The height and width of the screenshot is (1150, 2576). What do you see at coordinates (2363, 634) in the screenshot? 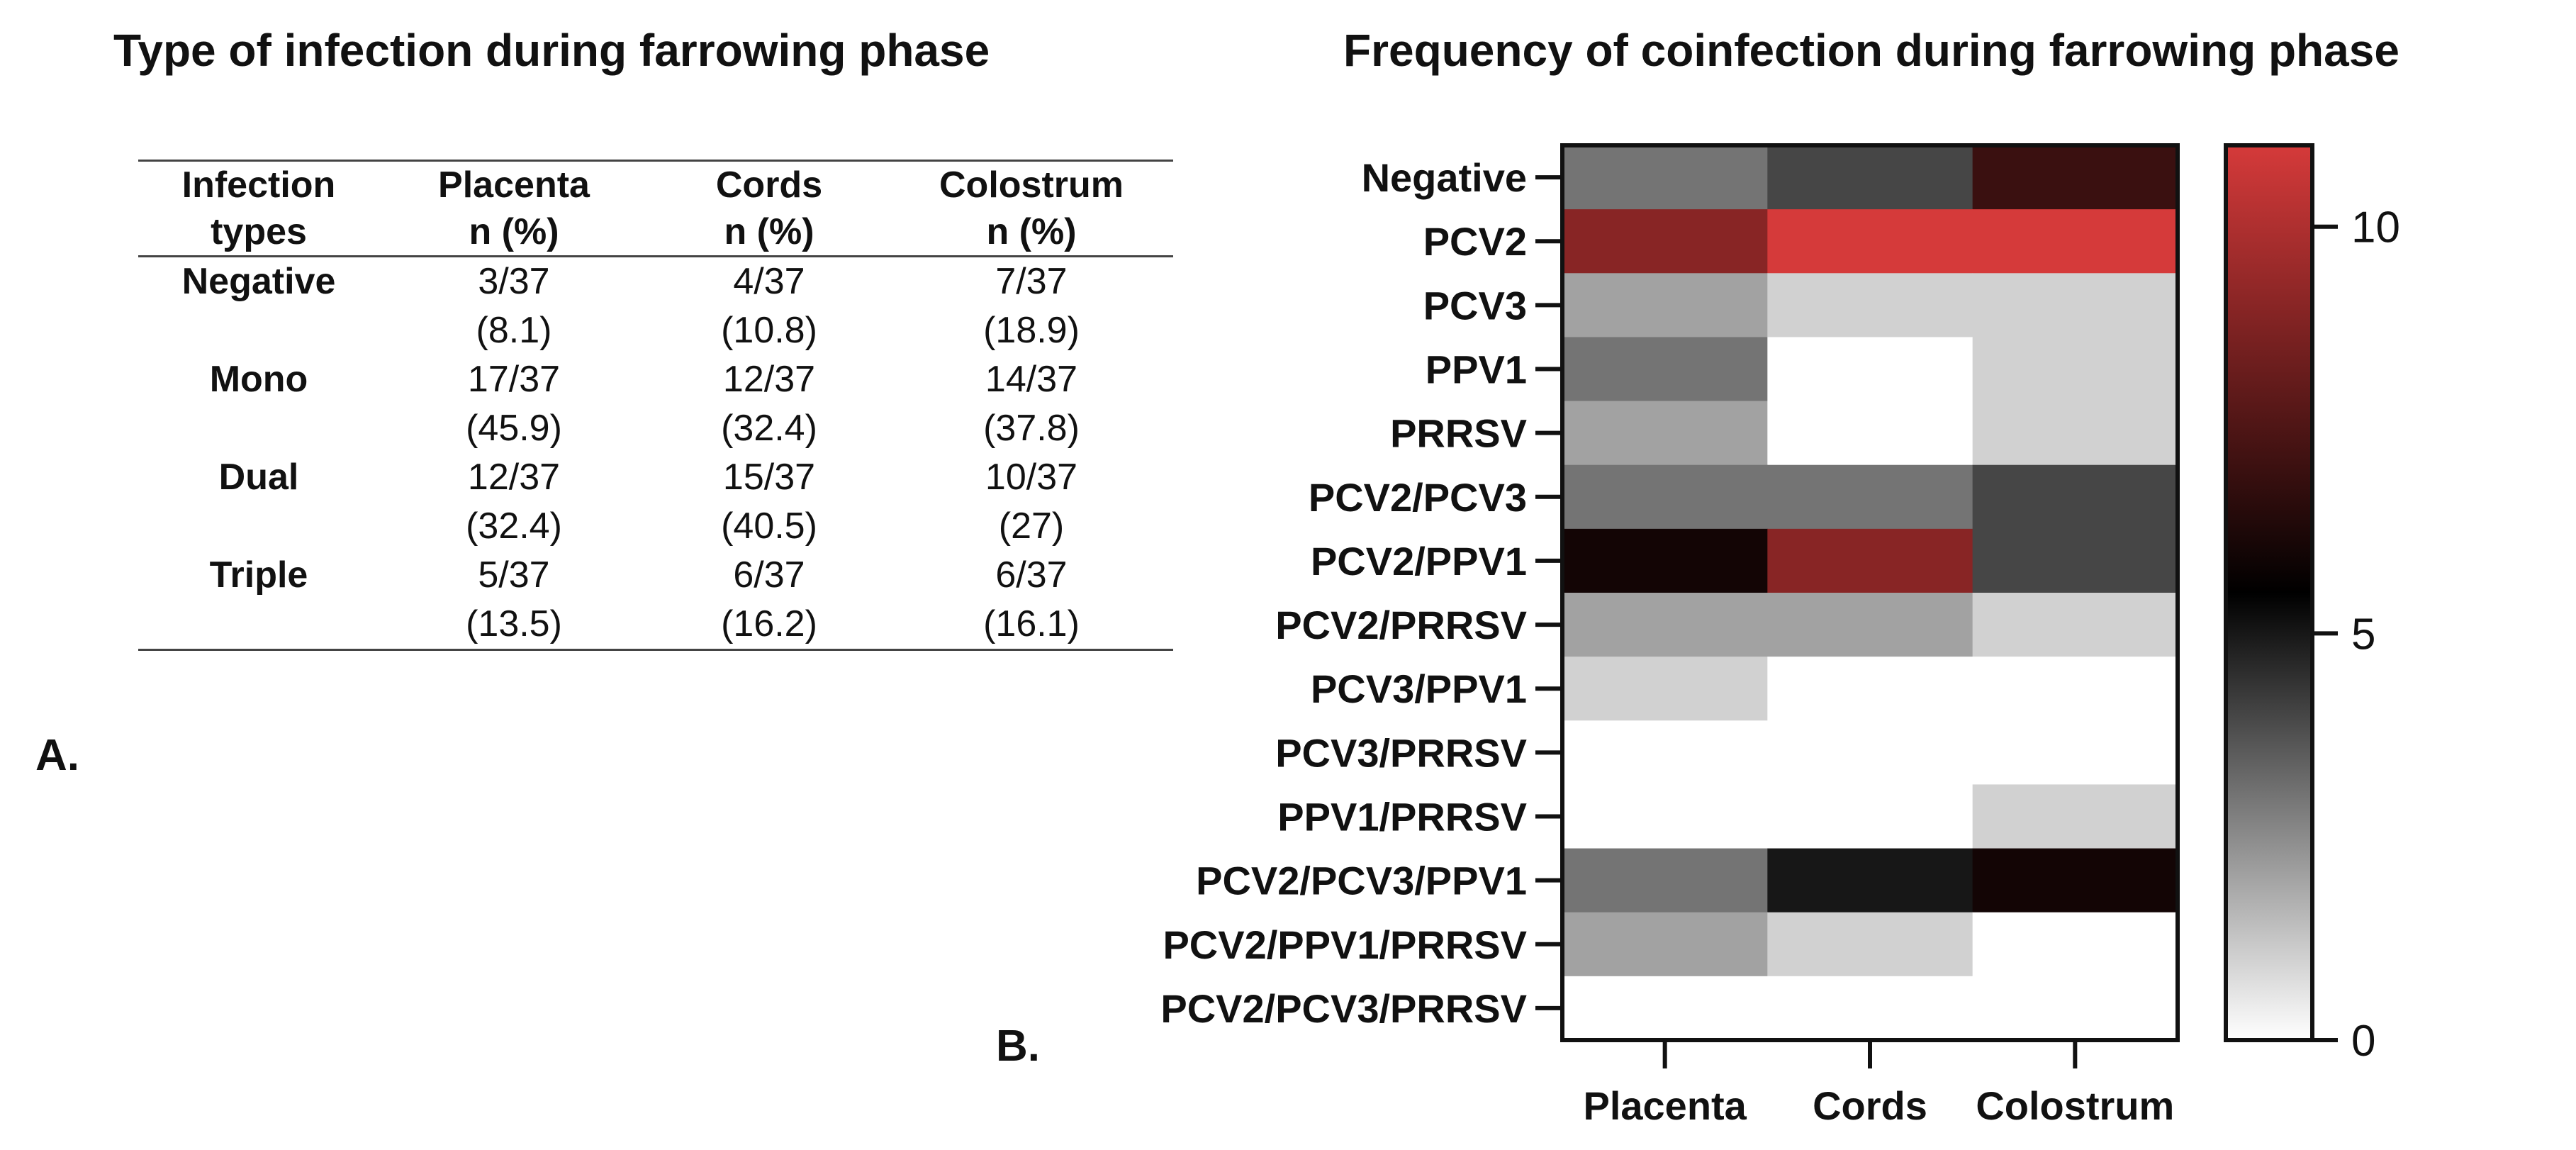
I see `colorbar-tick-label: 5` at bounding box center [2363, 634].